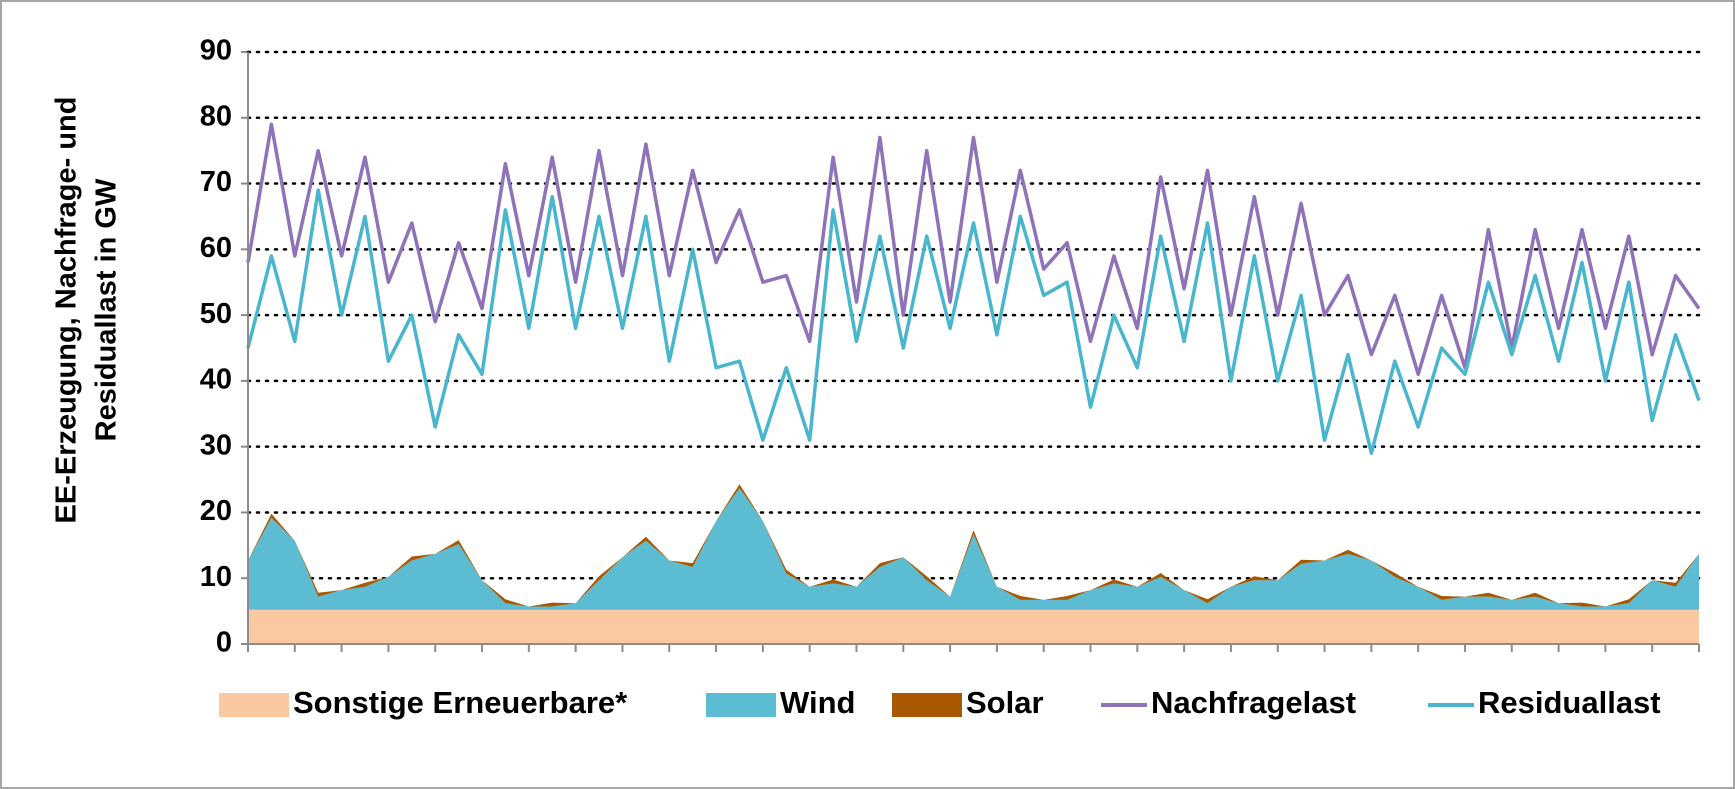 This screenshot has height=789, width=1735. What do you see at coordinates (216, 380) in the screenshot?
I see `y-tick-label: 40` at bounding box center [216, 380].